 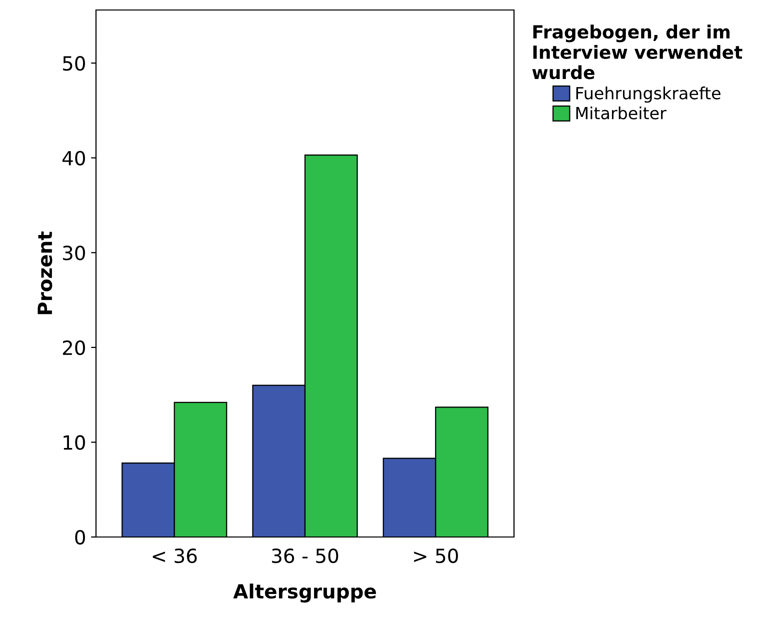 I want to click on x-axis-title: Altersgruppe, so click(x=304, y=593).